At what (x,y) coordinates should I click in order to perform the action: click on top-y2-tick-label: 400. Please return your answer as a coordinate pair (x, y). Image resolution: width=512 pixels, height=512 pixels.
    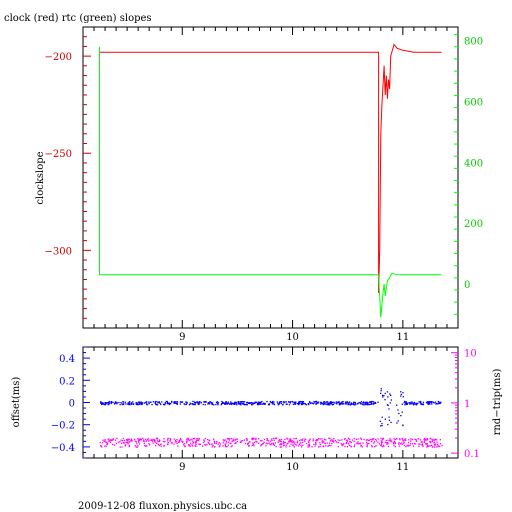
    Looking at the image, I should click on (473, 163).